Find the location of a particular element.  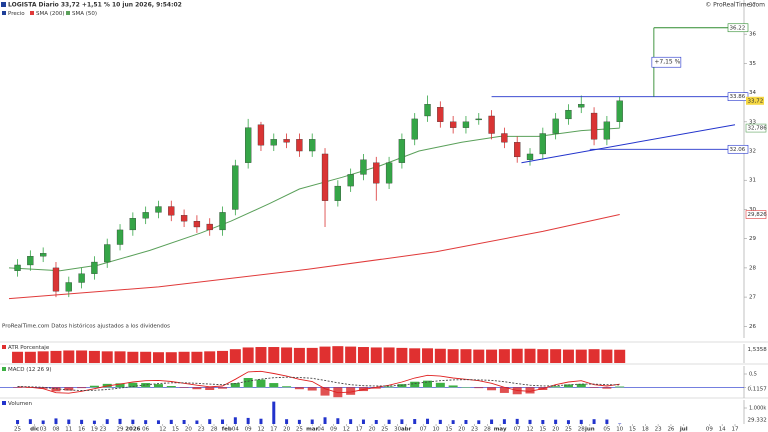

pct-label: +7,15 % is located at coordinates (667, 62).